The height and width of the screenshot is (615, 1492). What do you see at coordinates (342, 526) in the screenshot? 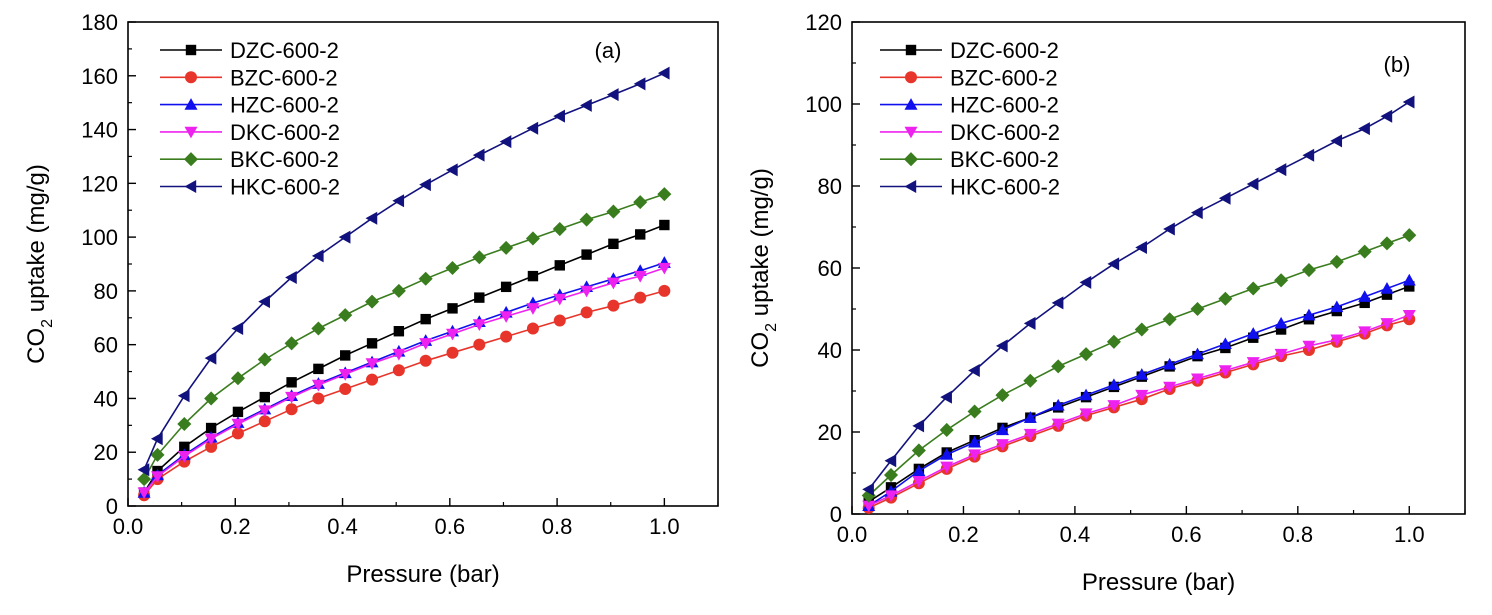
I see `x-tick-label: 0.4` at bounding box center [342, 526].